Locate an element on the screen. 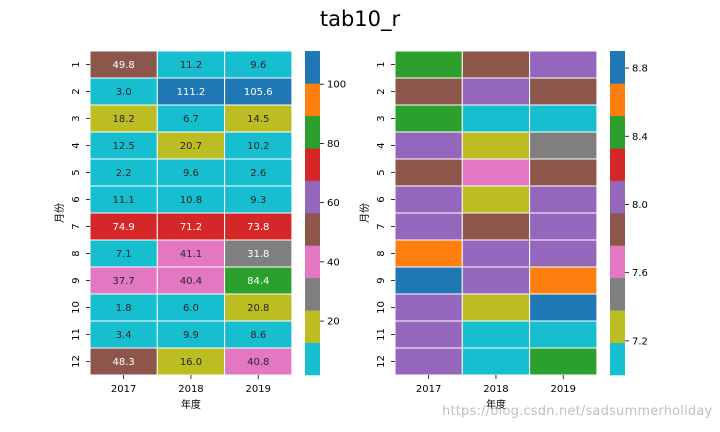 The height and width of the screenshot is (432, 720). cell-value-label: 16.0 is located at coordinates (191, 362).